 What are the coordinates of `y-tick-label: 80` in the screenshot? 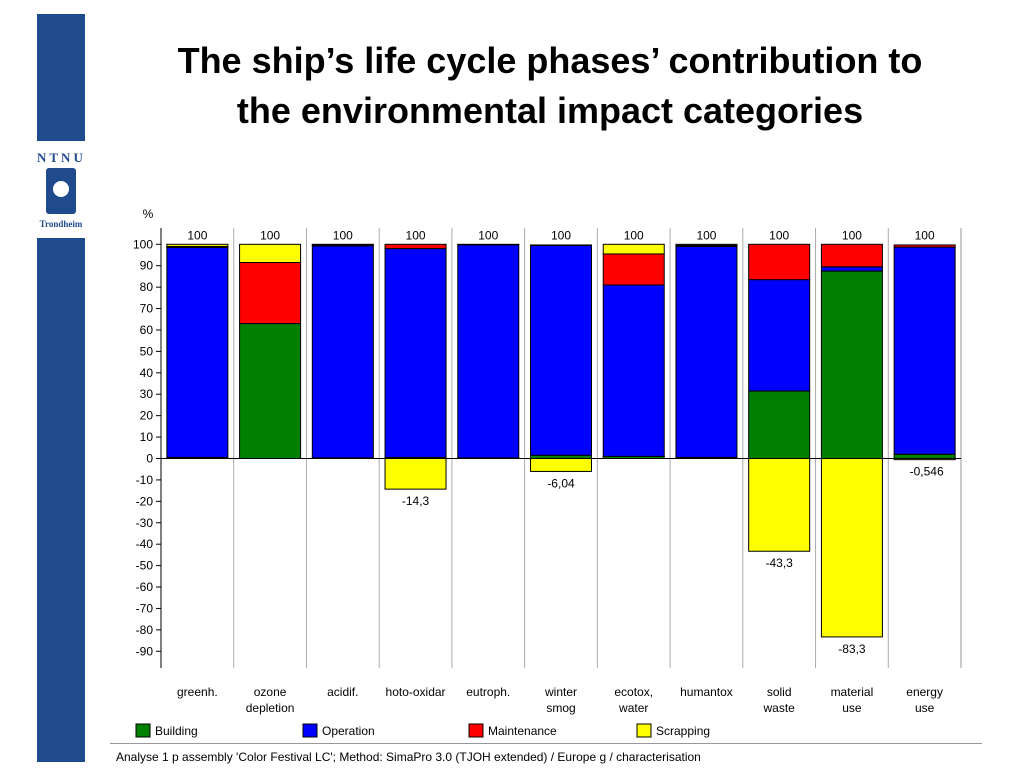 It's located at (147, 287).